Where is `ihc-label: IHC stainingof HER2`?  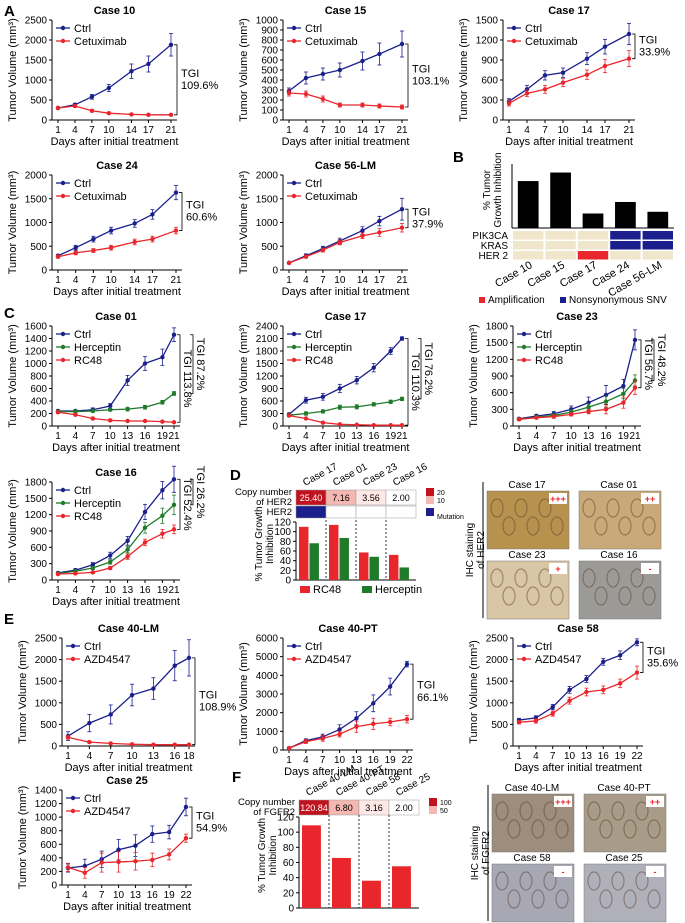 ihc-label: IHC stainingof HER2 is located at coordinates (476, 550).